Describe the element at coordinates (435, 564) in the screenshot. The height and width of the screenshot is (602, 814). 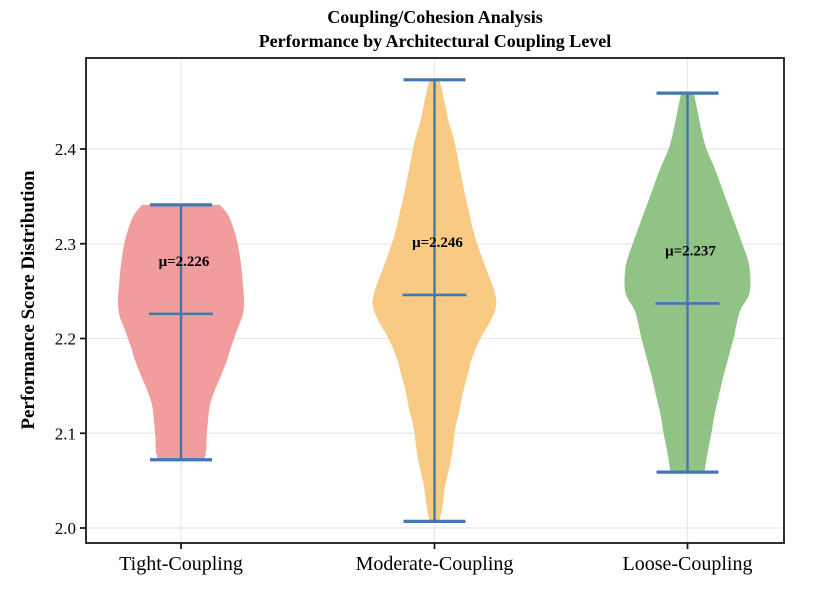
I see `x-tick-label: Moderate-Coupling` at that location.